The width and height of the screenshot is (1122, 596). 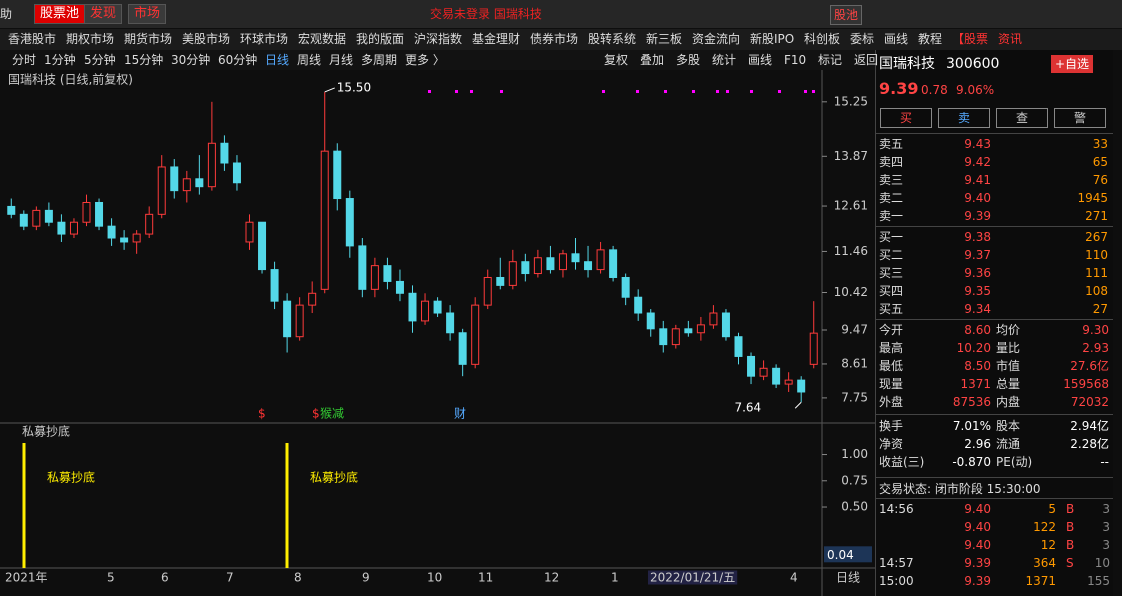 What do you see at coordinates (309, 60) in the screenshot?
I see `period: 周线` at bounding box center [309, 60].